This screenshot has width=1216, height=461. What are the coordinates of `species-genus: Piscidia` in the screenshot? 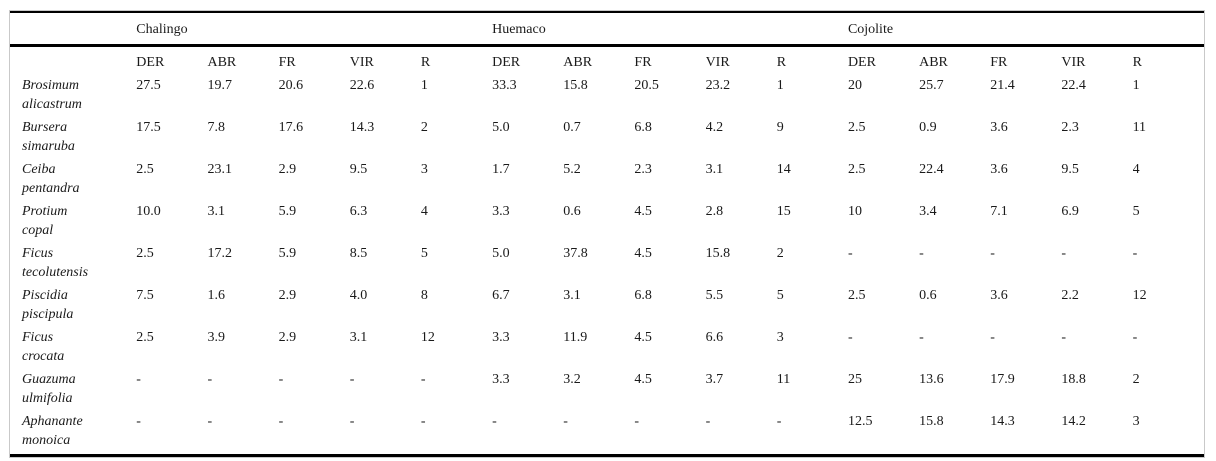 It's located at (45, 295).